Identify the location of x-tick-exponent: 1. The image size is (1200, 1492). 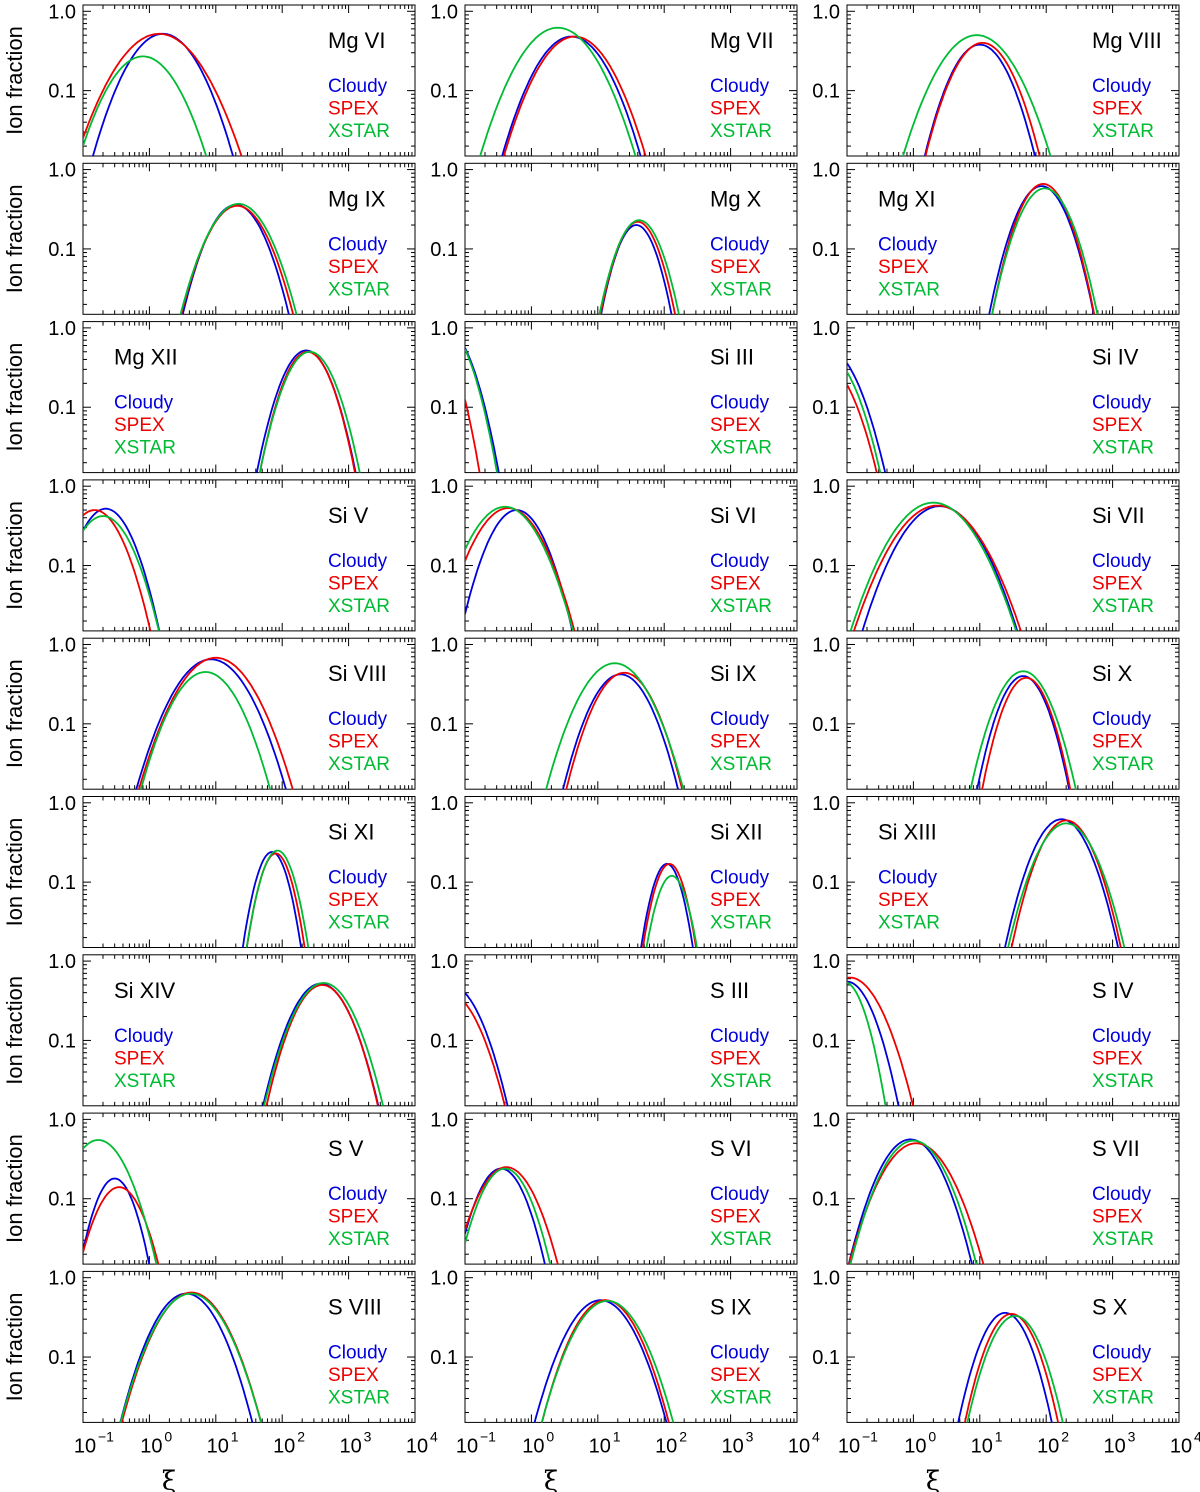
(235, 1436).